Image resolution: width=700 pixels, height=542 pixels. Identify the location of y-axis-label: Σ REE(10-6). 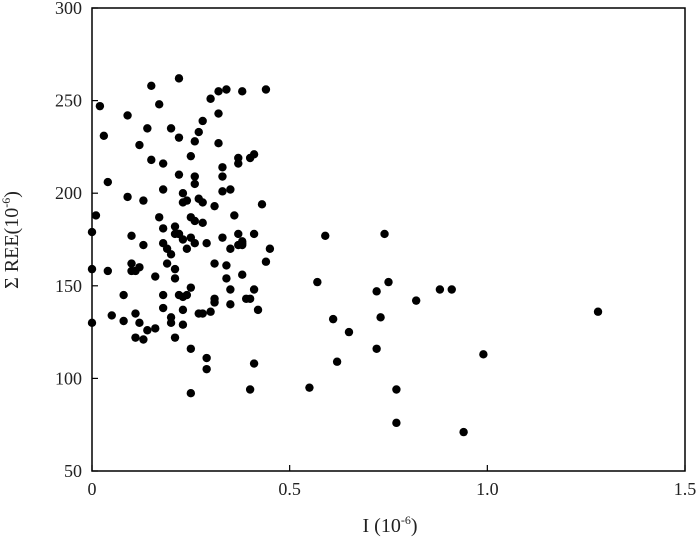
(11, 240).